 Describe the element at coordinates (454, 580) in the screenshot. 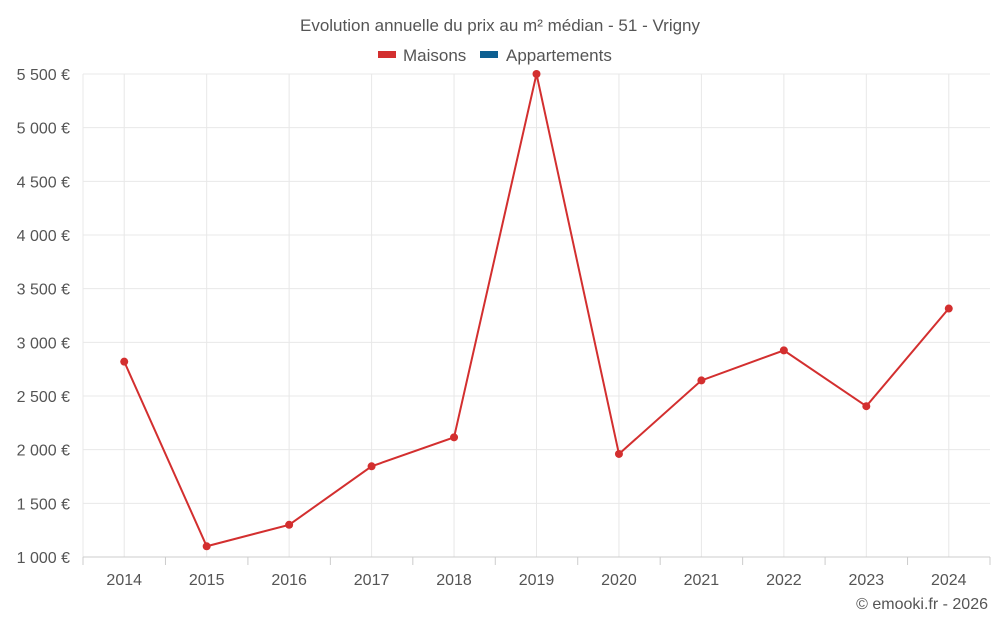

I see `x-tick-label: 2018` at that location.